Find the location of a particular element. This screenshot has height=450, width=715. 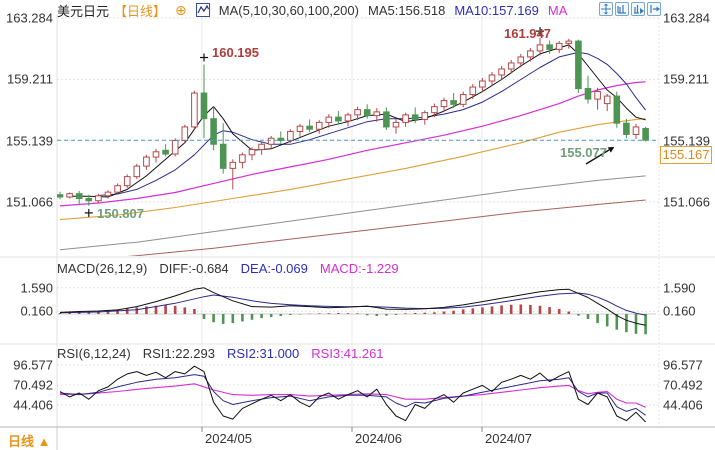

swing-high-label: 161.947 is located at coordinates (527, 33).